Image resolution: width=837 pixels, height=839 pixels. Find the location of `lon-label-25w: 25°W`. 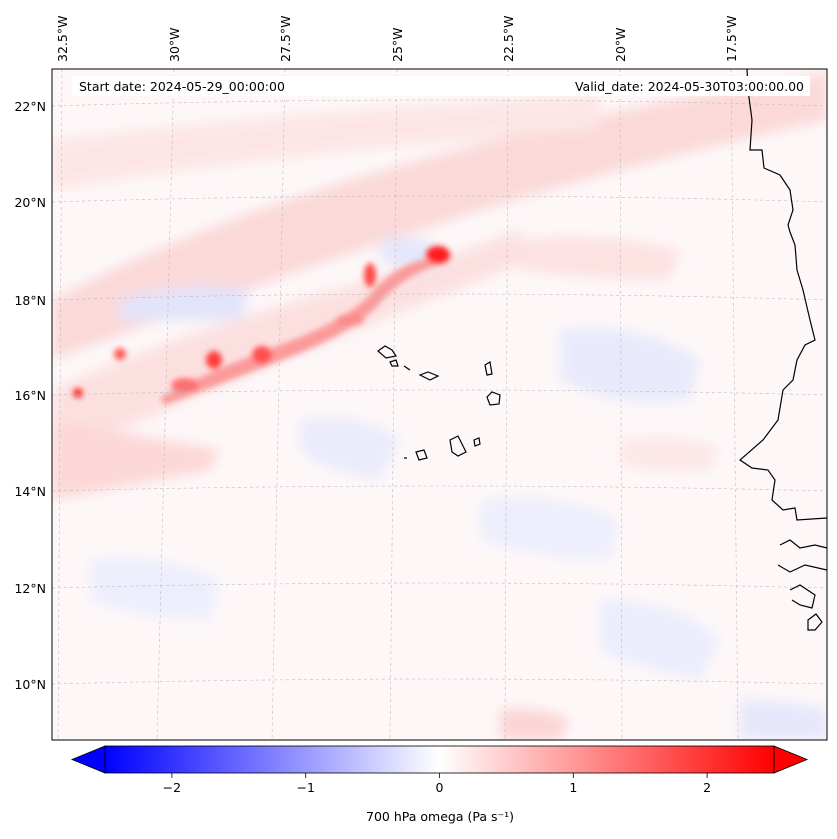

lon-label-25w: 25°W is located at coordinates (397, 44).